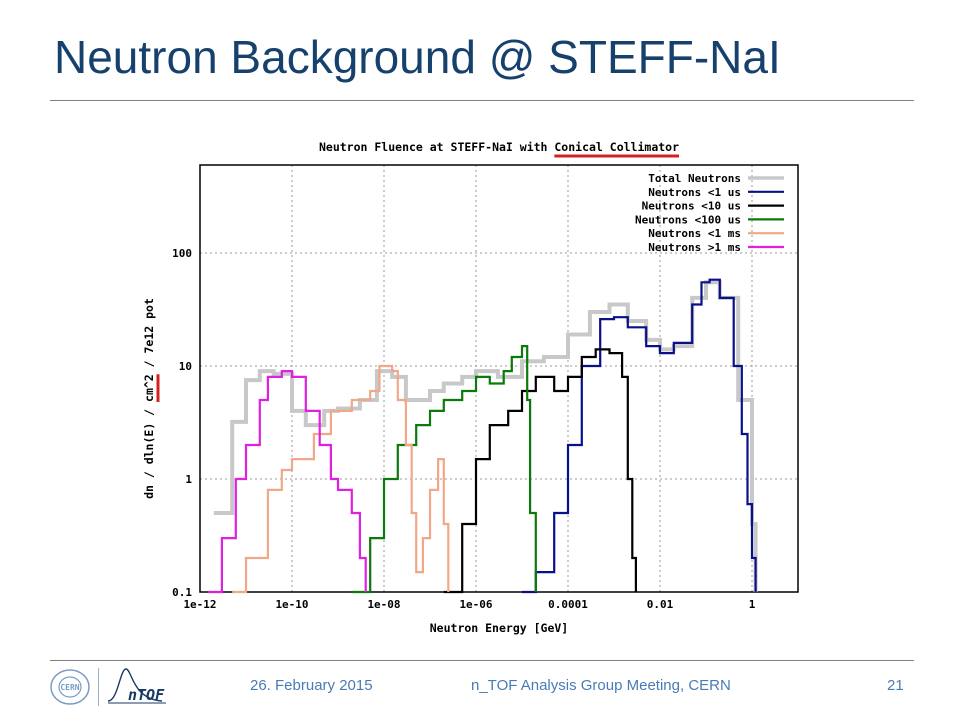  What do you see at coordinates (188, 479) in the screenshot?
I see `y-tick-label: 1` at bounding box center [188, 479].